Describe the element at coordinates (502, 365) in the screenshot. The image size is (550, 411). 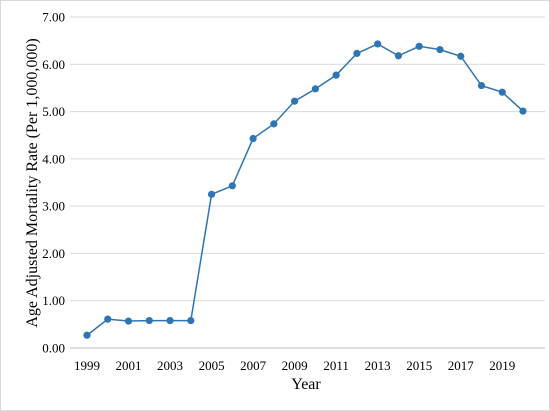
I see `x-tick-label: 2019` at that location.